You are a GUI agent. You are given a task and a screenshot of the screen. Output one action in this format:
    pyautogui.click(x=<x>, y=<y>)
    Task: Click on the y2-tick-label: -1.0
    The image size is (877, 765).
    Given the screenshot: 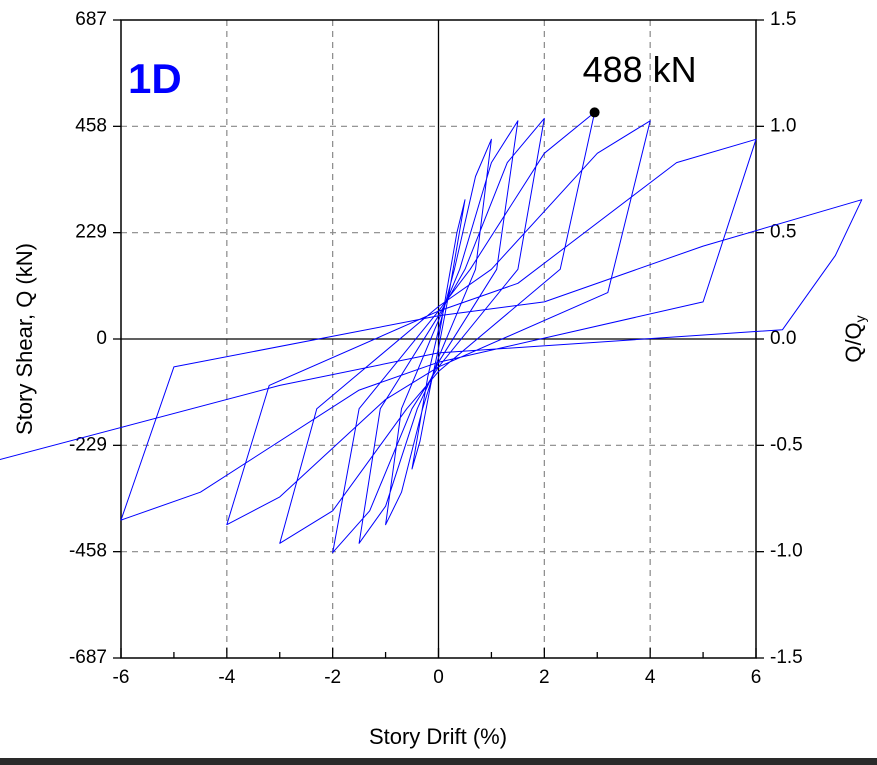 What is the action you would take?
    pyautogui.click(x=786, y=551)
    